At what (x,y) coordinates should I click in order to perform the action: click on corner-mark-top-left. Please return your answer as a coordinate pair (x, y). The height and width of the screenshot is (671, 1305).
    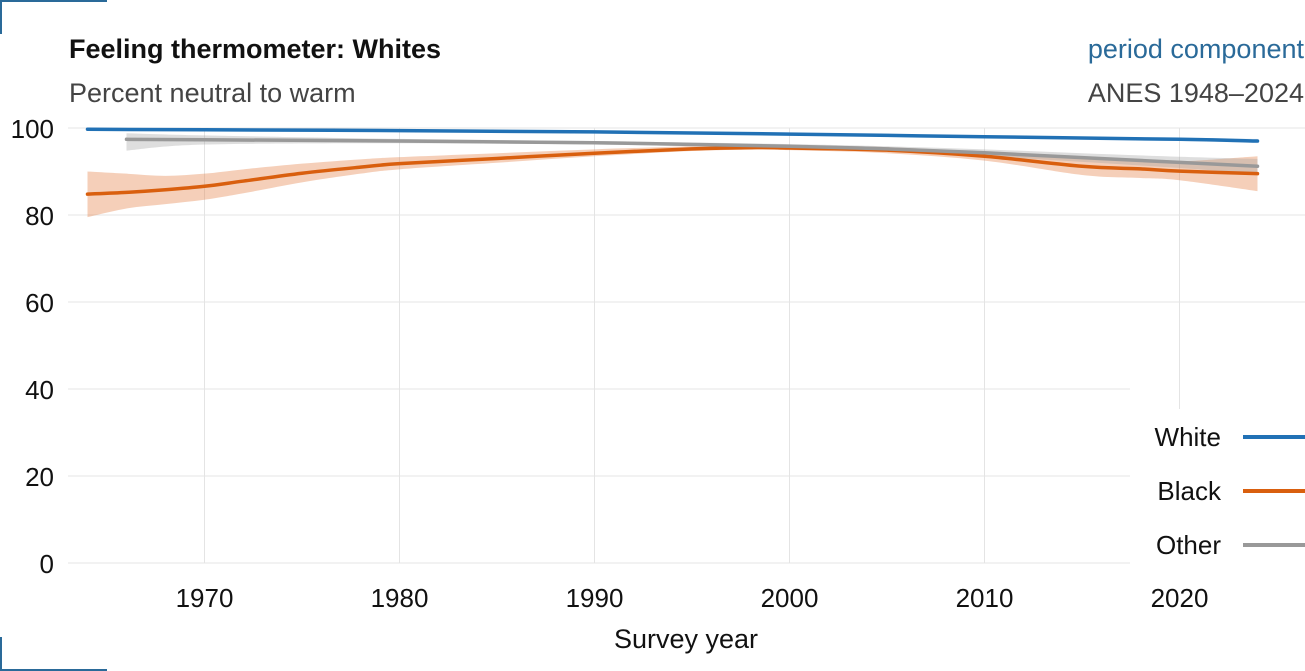
    Looking at the image, I should click on (53, 17).